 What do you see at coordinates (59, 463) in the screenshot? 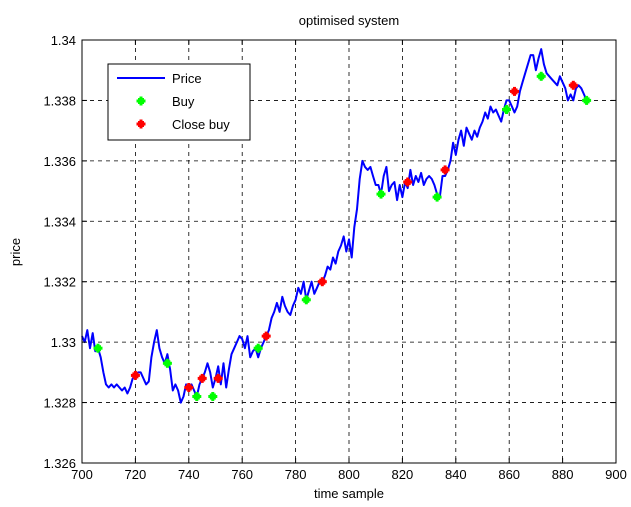
I see `y-tick-label: 1.326` at bounding box center [59, 463].